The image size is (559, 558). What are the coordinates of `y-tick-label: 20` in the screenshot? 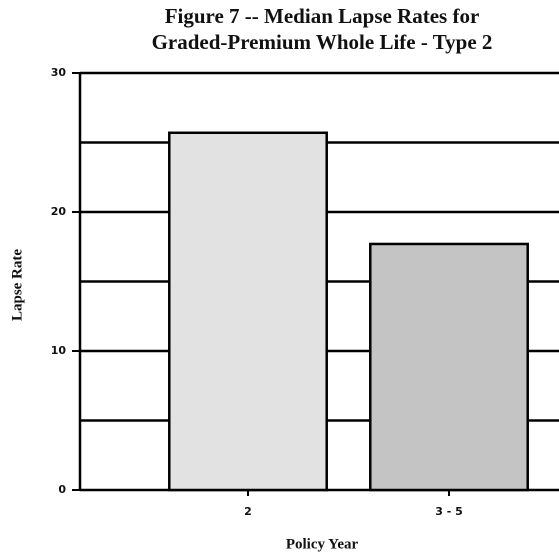 It's located at (59, 211).